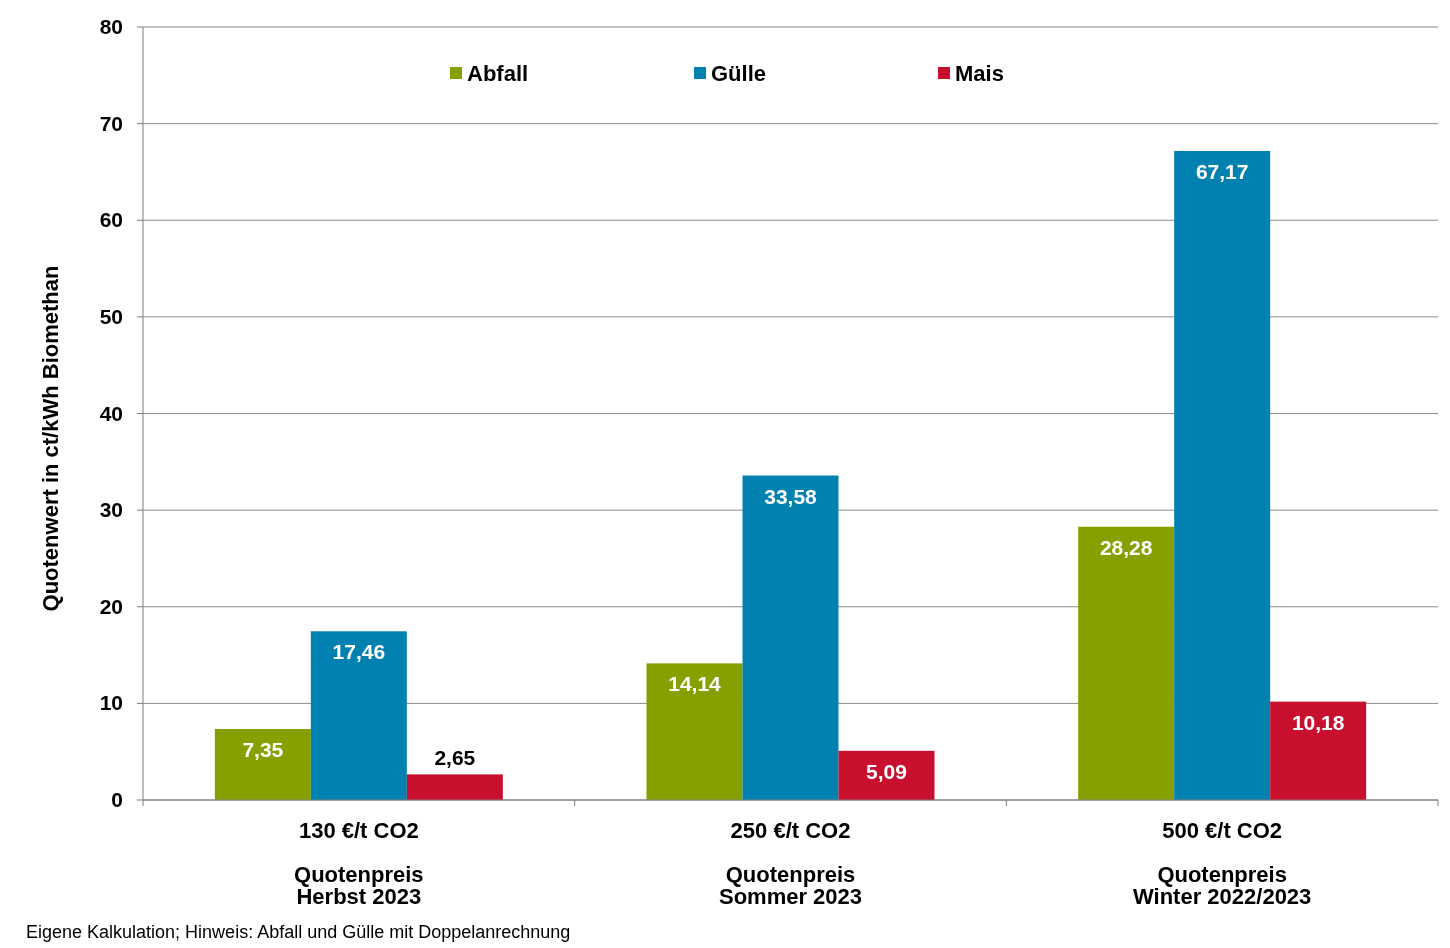 Image resolution: width=1450 pixels, height=948 pixels. I want to click on y-tick-label: 60, so click(111, 220).